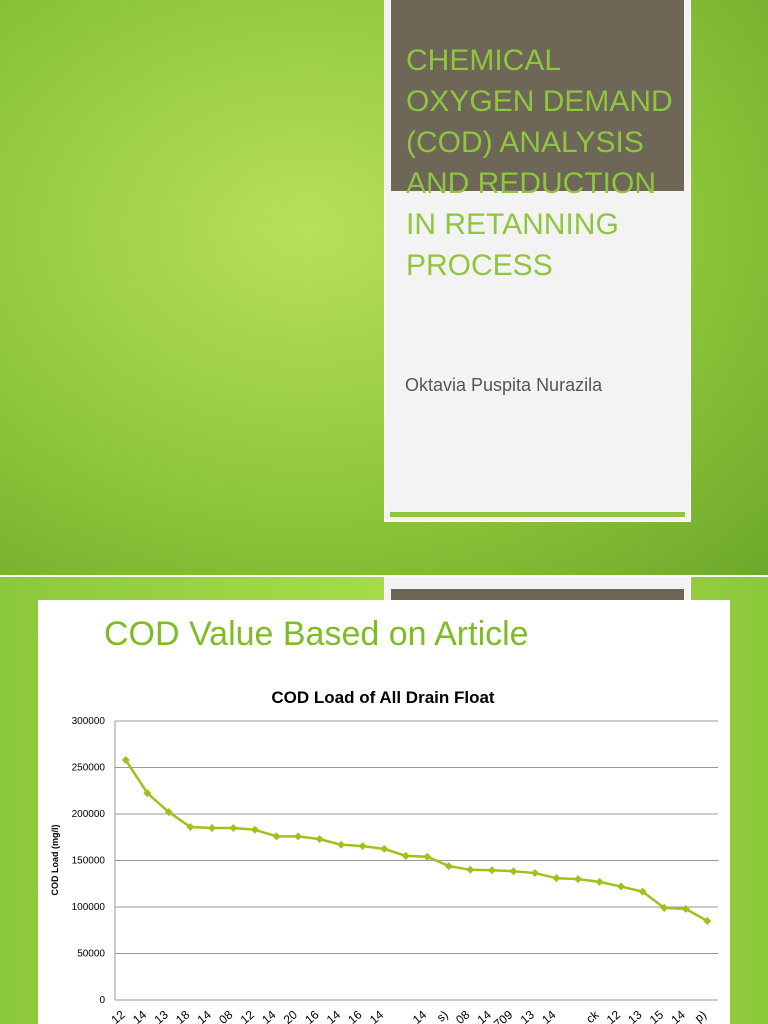  Describe the element at coordinates (182, 1015) in the screenshot. I see `x-tick-label: 18` at that location.